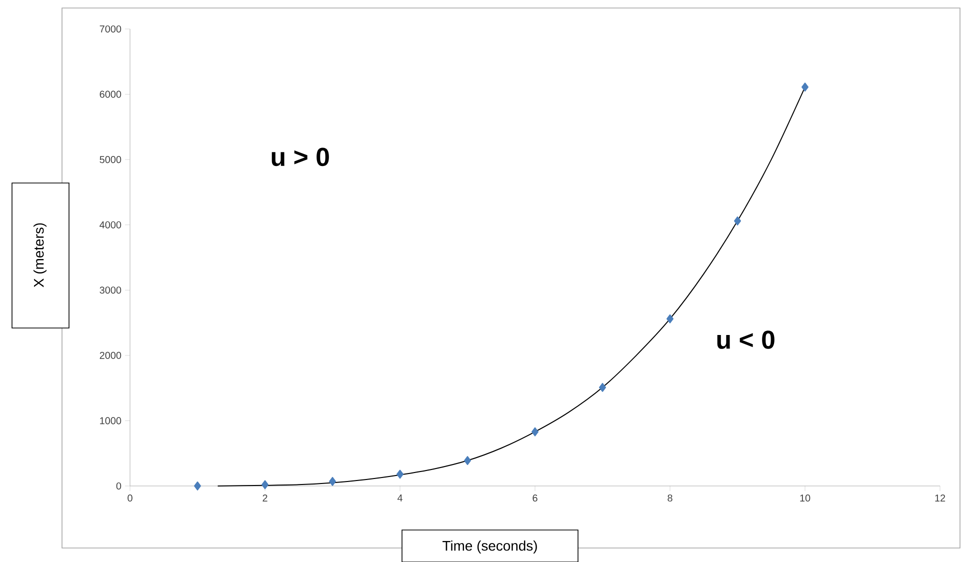  What do you see at coordinates (111, 94) in the screenshot?
I see `y-tick-label: 6000` at bounding box center [111, 94].